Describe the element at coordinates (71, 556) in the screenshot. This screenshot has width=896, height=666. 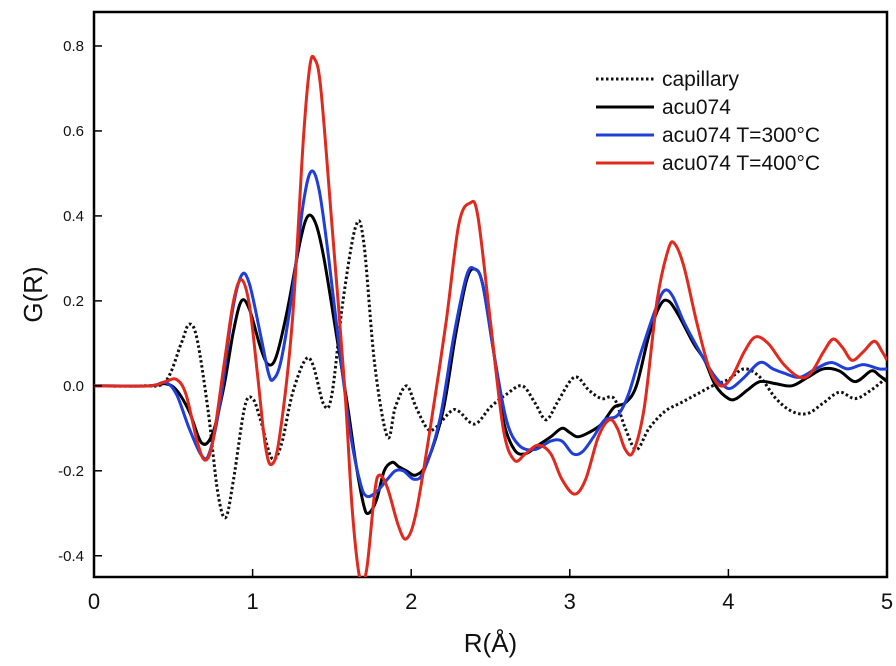
I see `y-tick-label: -0.4` at that location.